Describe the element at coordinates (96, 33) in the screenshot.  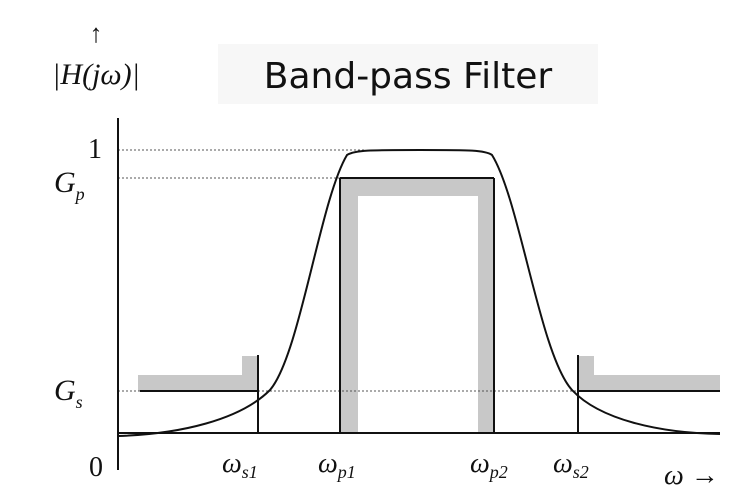
I see `y-axis-arrow: ↑` at that location.